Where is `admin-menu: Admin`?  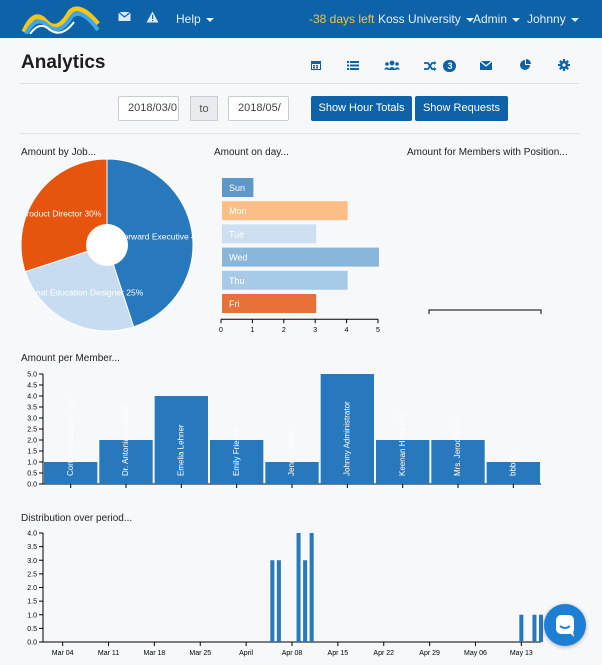
admin-menu: Admin is located at coordinates (497, 19).